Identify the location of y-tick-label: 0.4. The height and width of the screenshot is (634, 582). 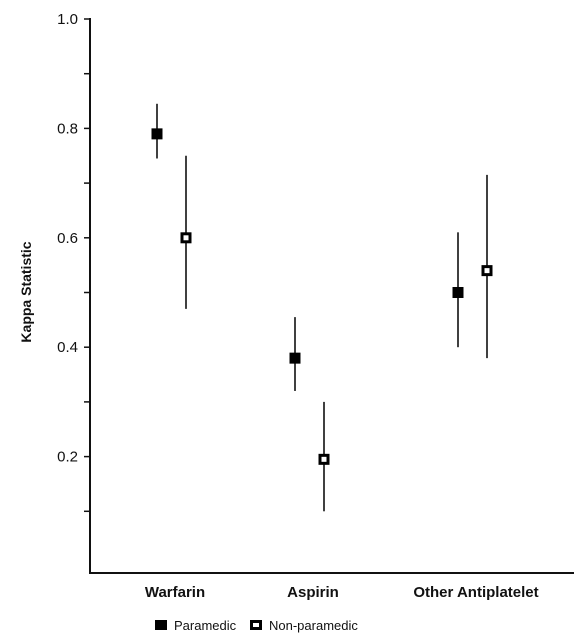
(67, 347).